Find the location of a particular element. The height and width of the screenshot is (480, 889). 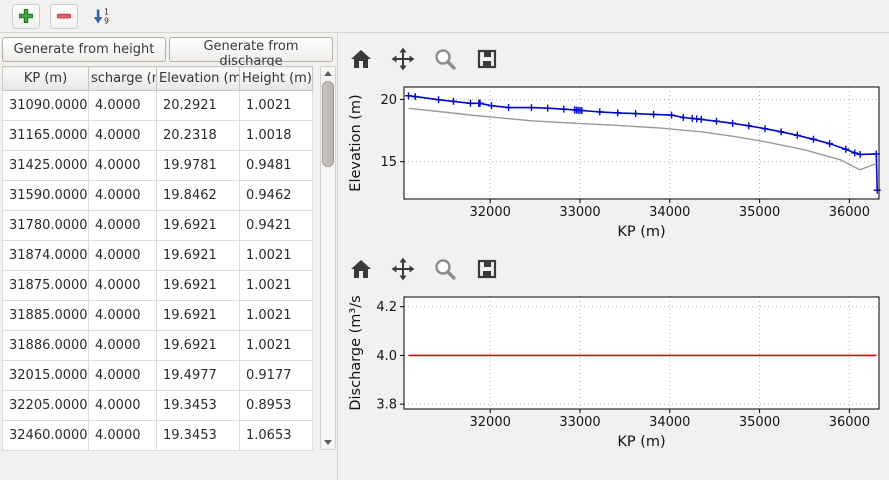

generate-from-discharge-button: Generate from discharge is located at coordinates (251, 53).